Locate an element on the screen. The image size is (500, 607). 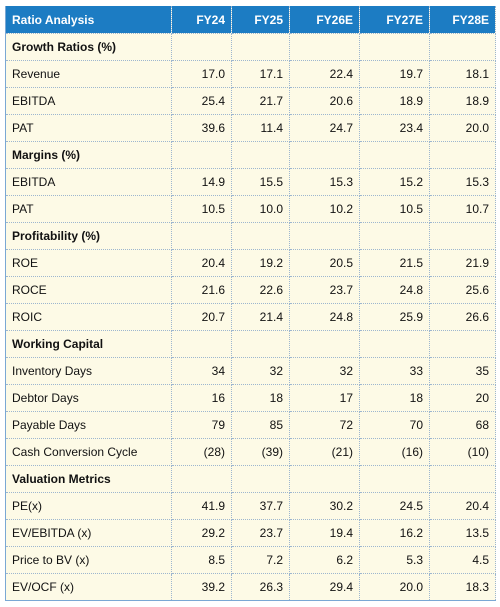
section-row: Profitability (%) is located at coordinates (250, 236).